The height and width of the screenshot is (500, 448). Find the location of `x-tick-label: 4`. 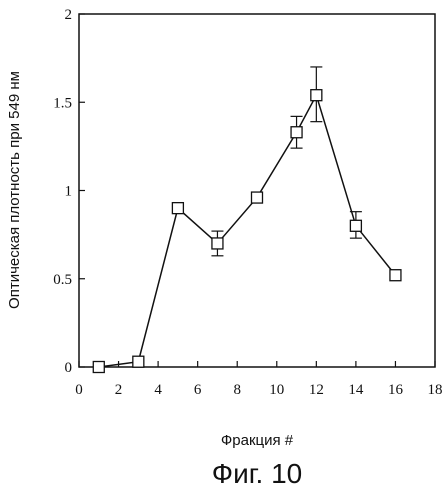

x-tick-label: 4 is located at coordinates (158, 390).